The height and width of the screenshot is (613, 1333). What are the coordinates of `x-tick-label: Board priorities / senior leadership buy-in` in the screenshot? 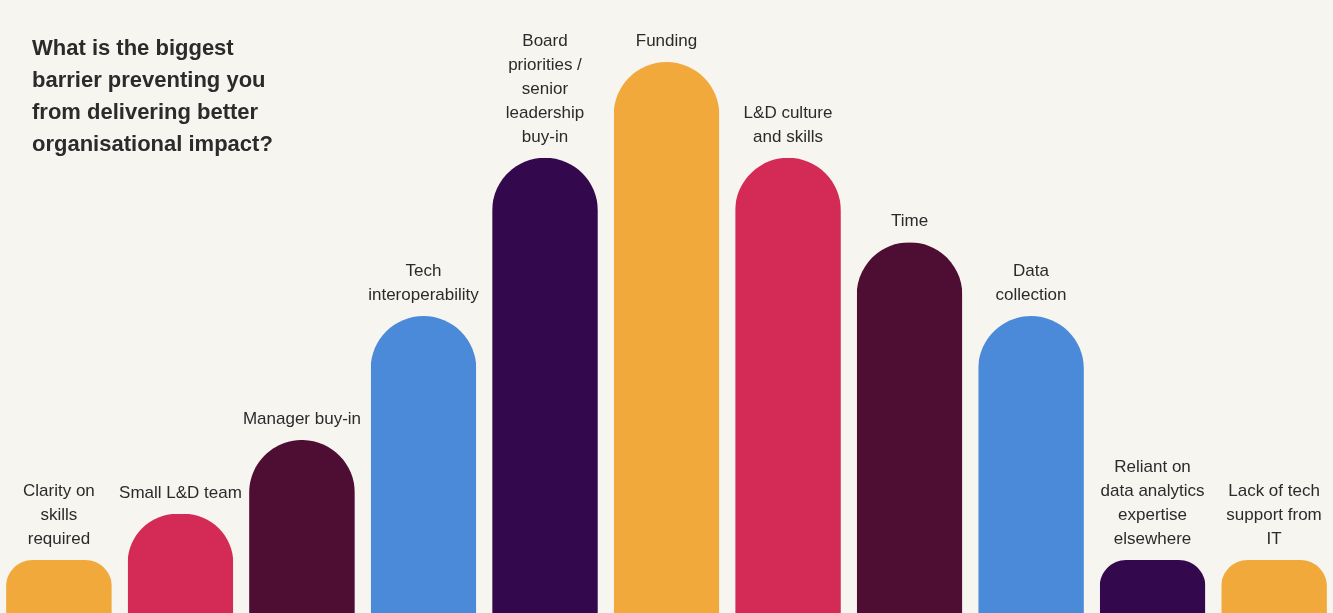 It's located at (545, 88).